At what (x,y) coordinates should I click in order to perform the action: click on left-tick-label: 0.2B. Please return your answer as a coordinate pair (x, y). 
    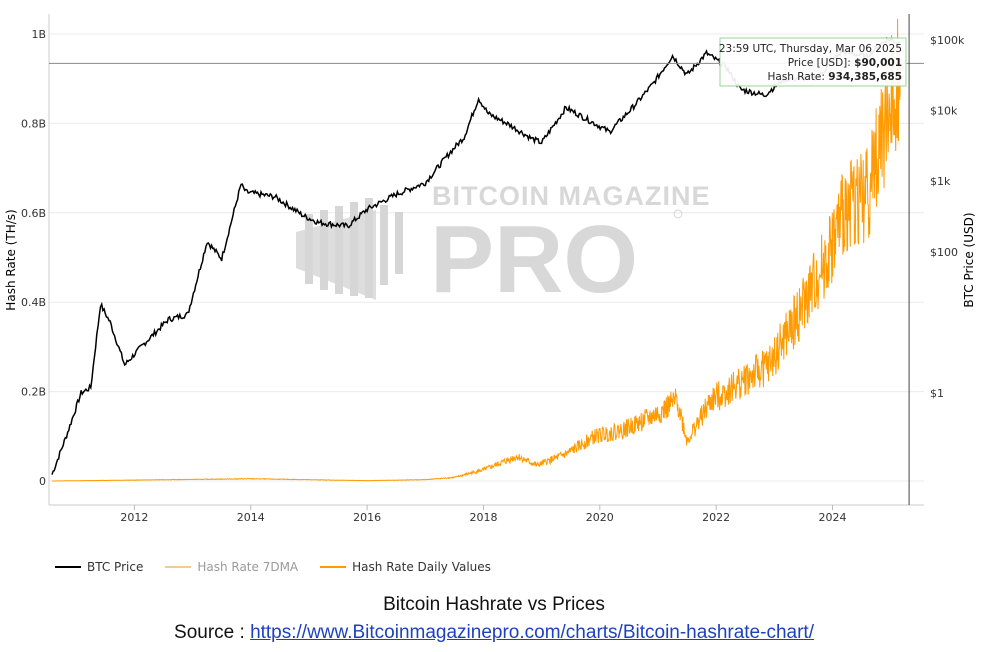
    Looking at the image, I should click on (33, 392).